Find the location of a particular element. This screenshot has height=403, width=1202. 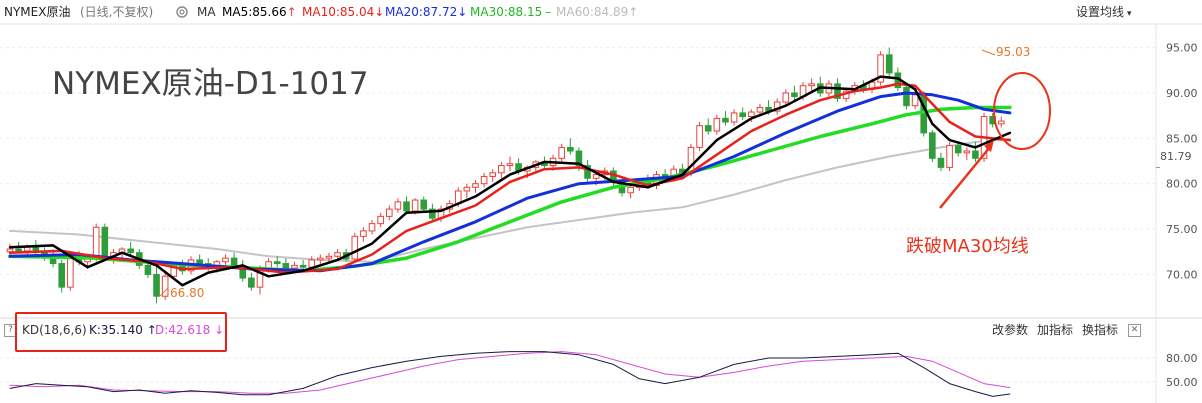

change-params-button: 改参数 is located at coordinates (1010, 330).